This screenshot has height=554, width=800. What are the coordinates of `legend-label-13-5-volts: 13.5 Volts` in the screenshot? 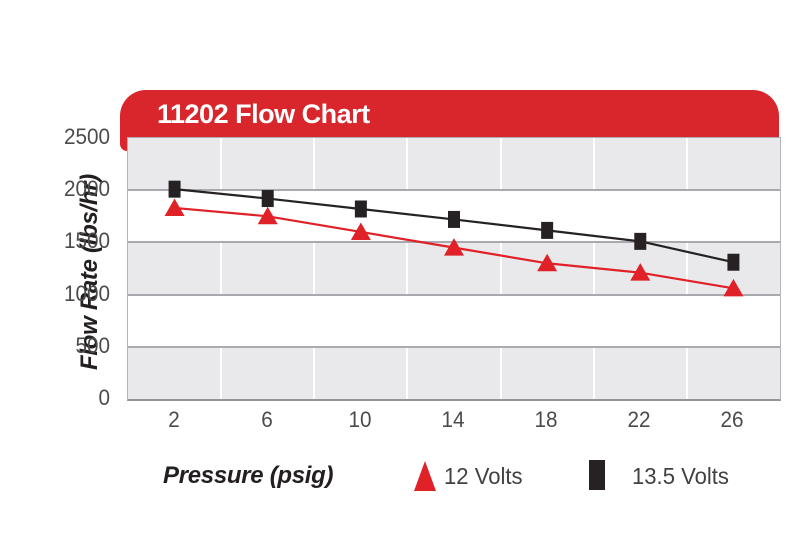 It's located at (680, 476).